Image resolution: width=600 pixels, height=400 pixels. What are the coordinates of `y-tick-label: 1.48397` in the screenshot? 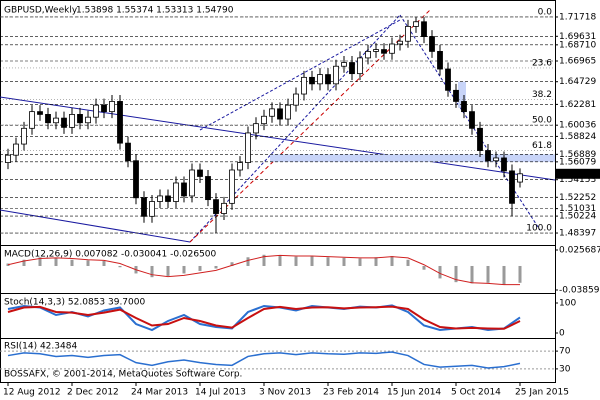 It's located at (577, 234).